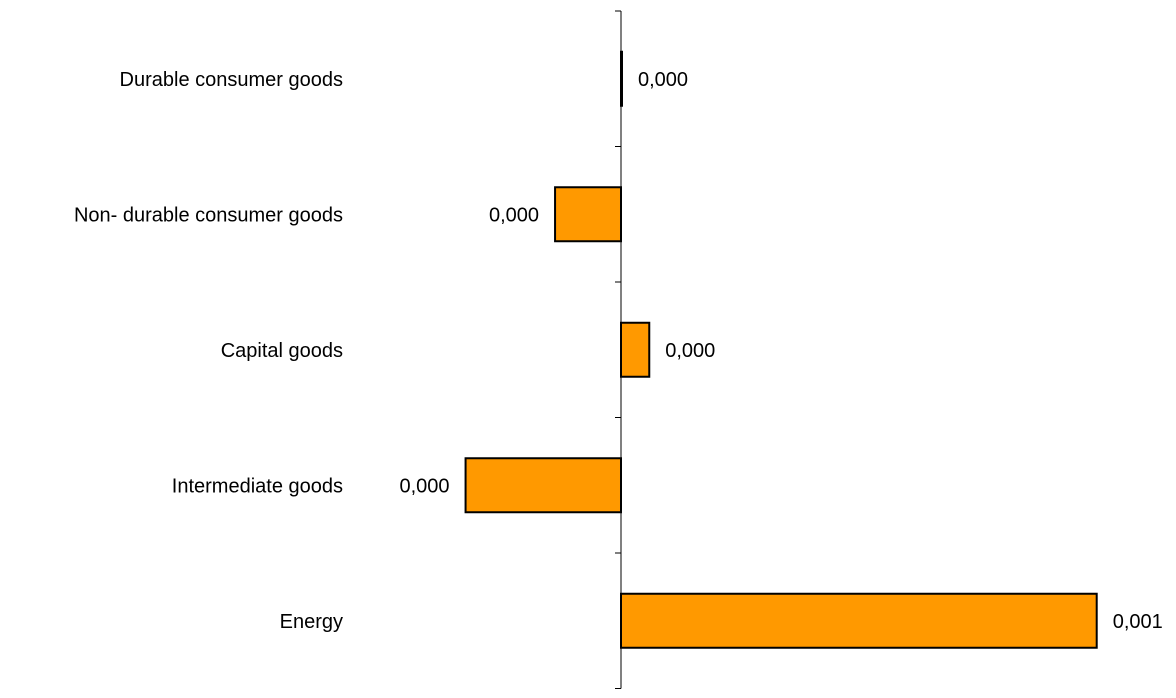 This screenshot has height=698, width=1176. What do you see at coordinates (311, 622) in the screenshot?
I see `category-label: Energy` at bounding box center [311, 622].